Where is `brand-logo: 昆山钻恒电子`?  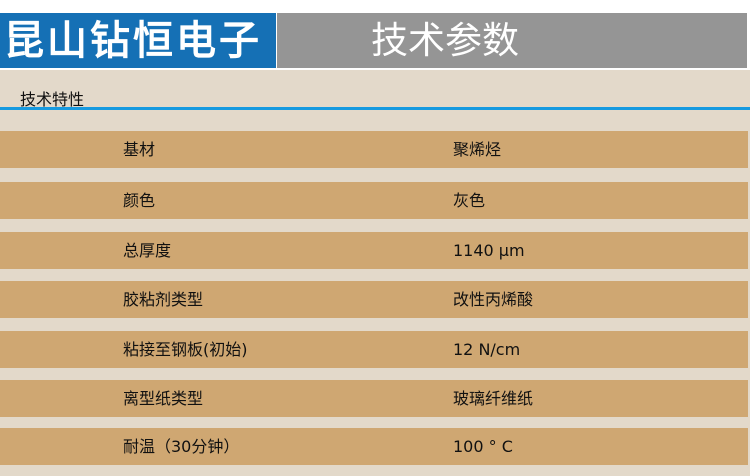 brand-logo: 昆山钻恒电子 is located at coordinates (138, 40).